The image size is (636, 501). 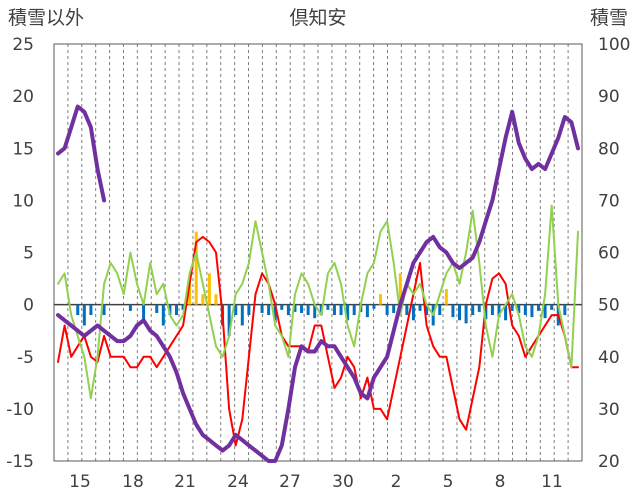 I want to click on y-right-tick-label: 20, so click(x=609, y=462).